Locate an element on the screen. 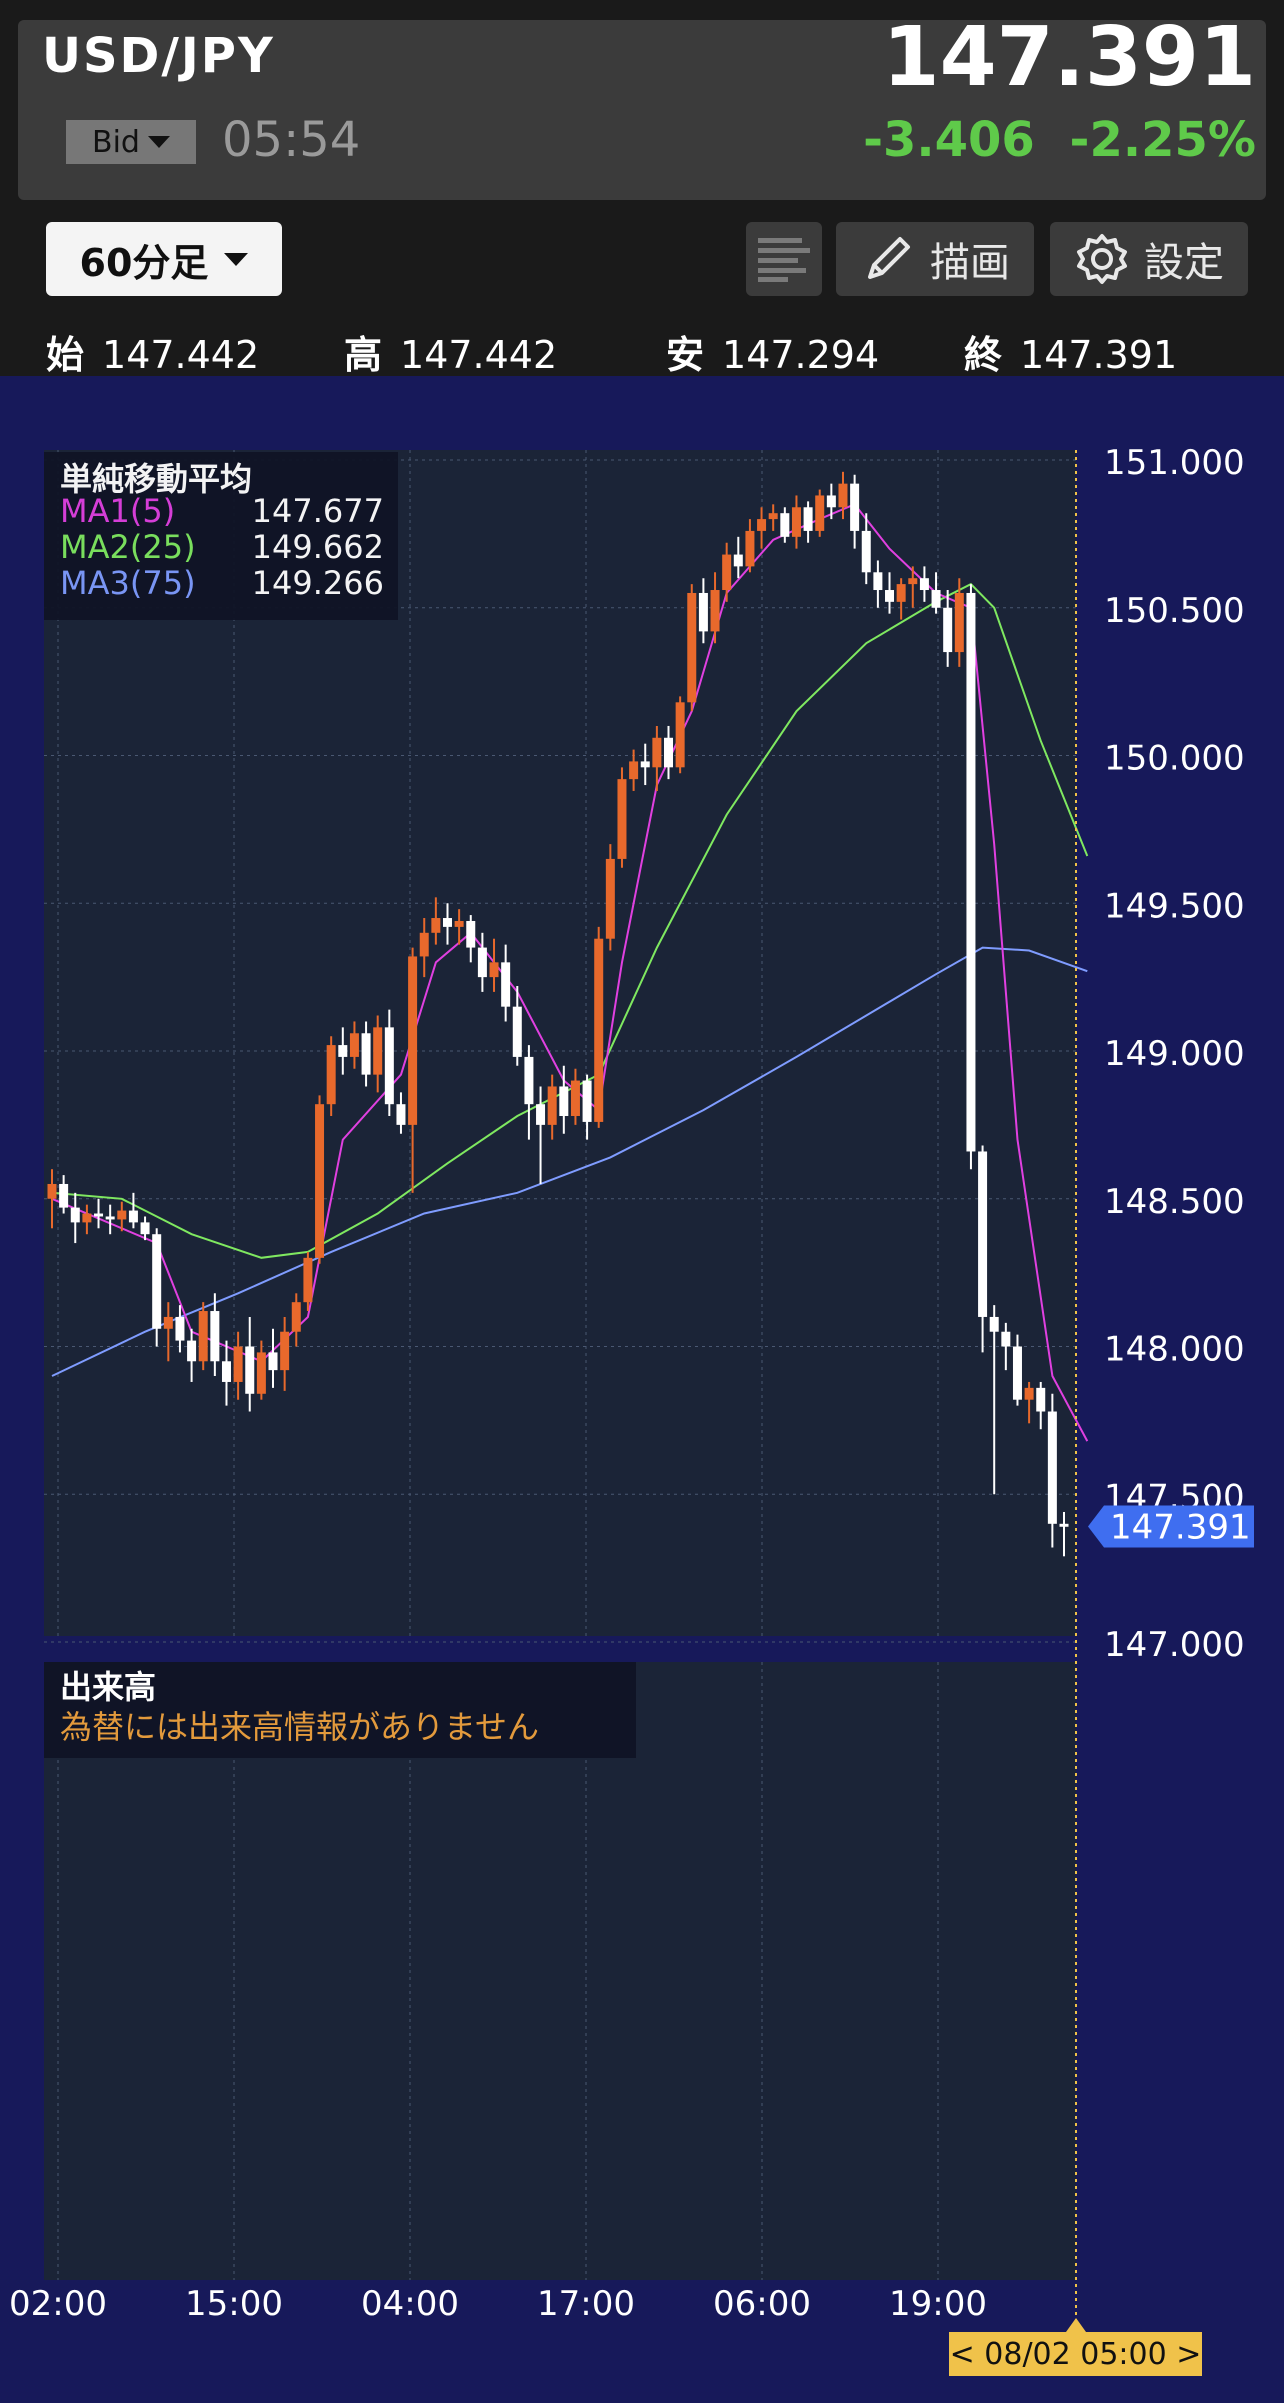 This screenshot has height=2403, width=1284. volume-message: 為替には出来高情報がありません is located at coordinates (300, 1727).